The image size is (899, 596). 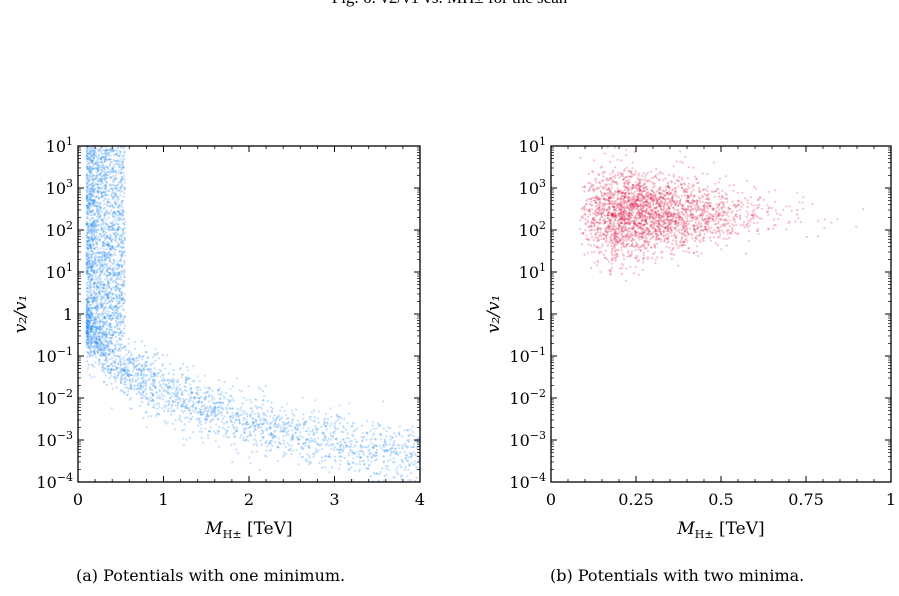 What do you see at coordinates (54, 481) in the screenshot?
I see `y-tick-label: 10−4` at bounding box center [54, 481].